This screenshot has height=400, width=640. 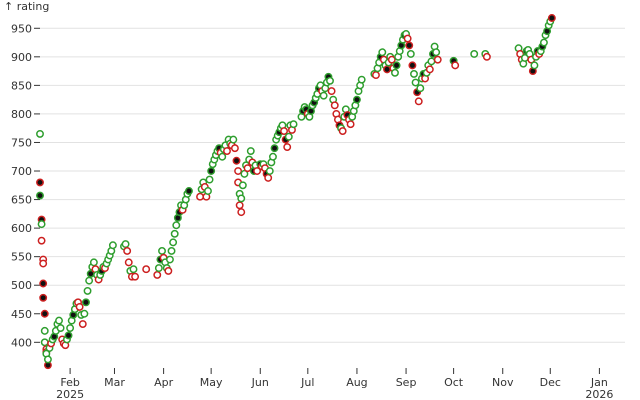 I want to click on y-tick-label: 600, so click(x=21, y=228).